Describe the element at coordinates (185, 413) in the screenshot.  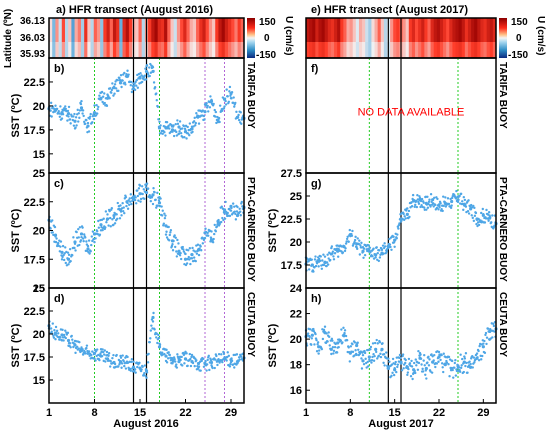
I see `x-tick-label: 22` at that location.